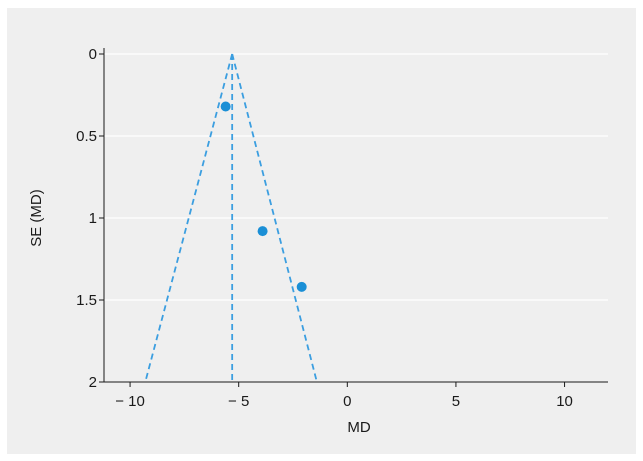 The width and height of the screenshot is (643, 461). Describe the element at coordinates (93, 54) in the screenshot. I see `y-tick-label: 0` at that location.